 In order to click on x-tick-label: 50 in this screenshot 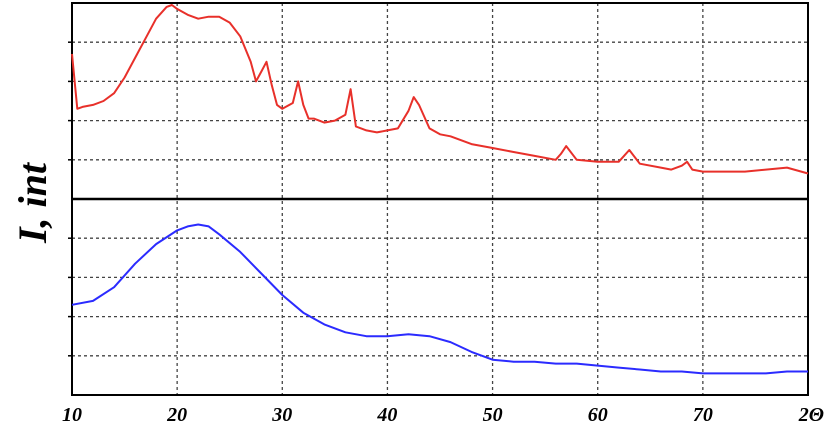, I will do `click(493, 415)`.